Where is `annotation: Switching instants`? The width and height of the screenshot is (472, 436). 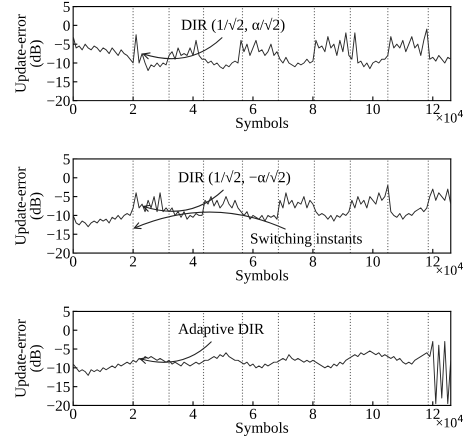
annotation: Switching instants is located at coordinates (306, 239).